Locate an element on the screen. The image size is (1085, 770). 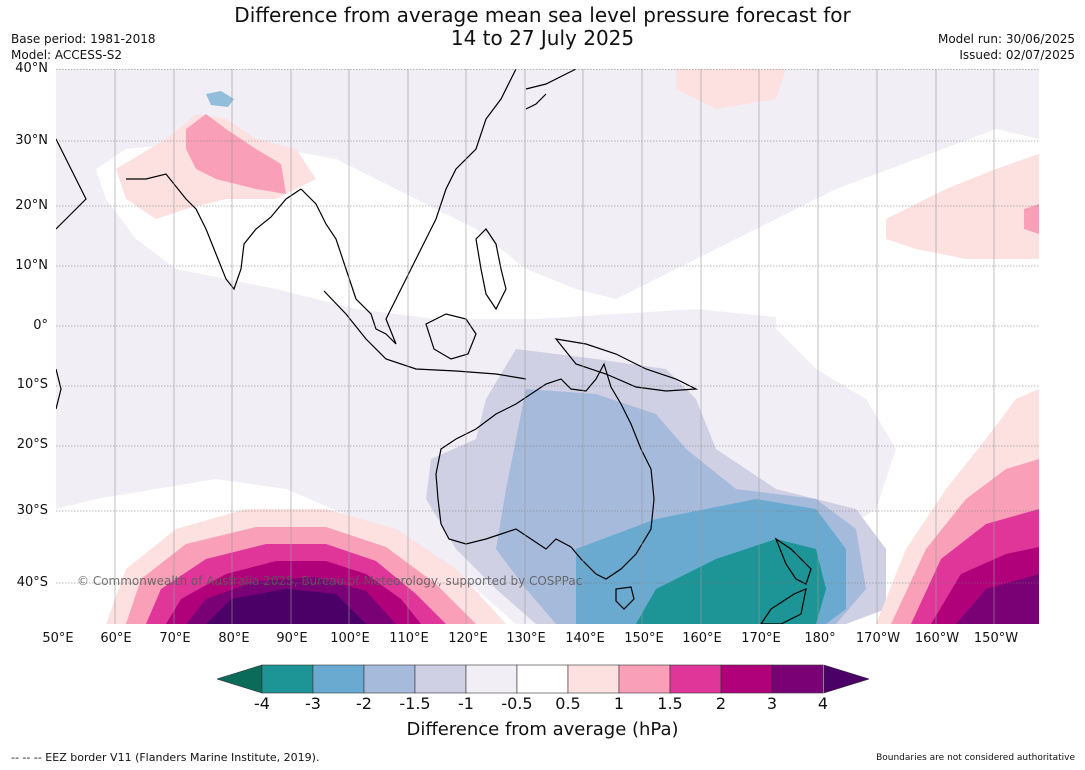
india-coastline is located at coordinates (214, 232).